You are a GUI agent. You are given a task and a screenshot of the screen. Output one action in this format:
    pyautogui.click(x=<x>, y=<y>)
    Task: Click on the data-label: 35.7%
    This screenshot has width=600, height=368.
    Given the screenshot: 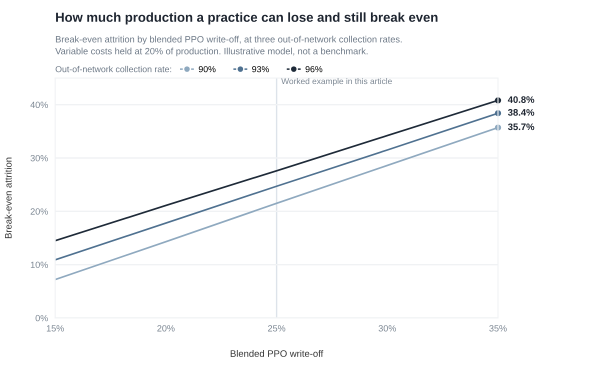 What is the action you would take?
    pyautogui.click(x=521, y=126)
    